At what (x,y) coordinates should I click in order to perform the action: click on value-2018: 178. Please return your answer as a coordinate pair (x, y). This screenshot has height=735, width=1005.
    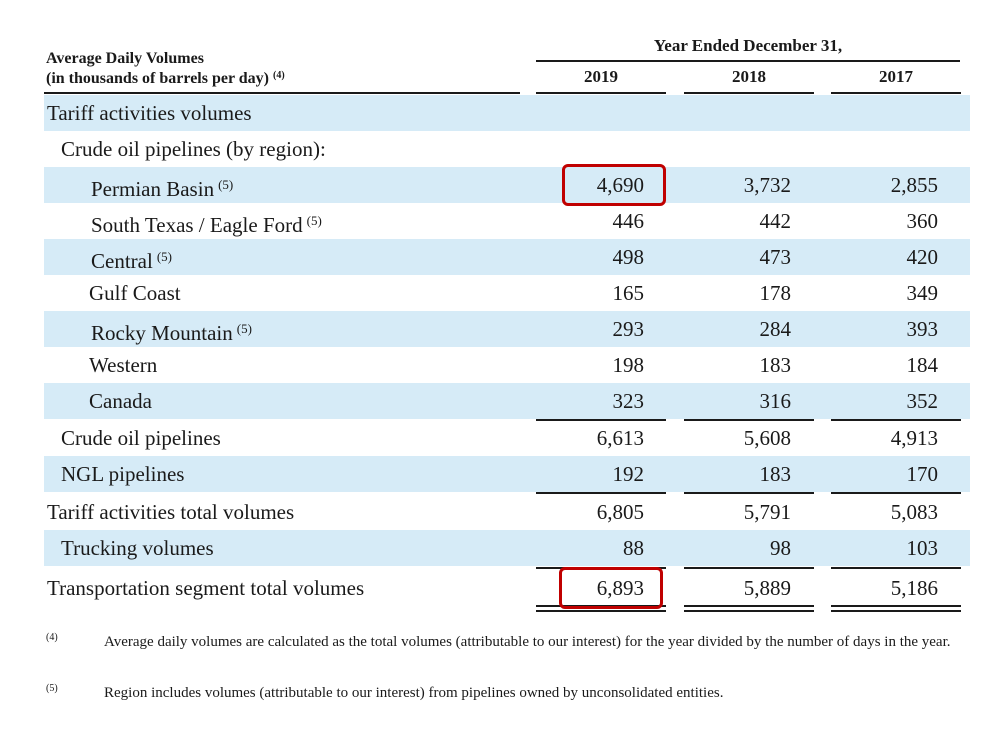
    Looking at the image, I should click on (775, 293).